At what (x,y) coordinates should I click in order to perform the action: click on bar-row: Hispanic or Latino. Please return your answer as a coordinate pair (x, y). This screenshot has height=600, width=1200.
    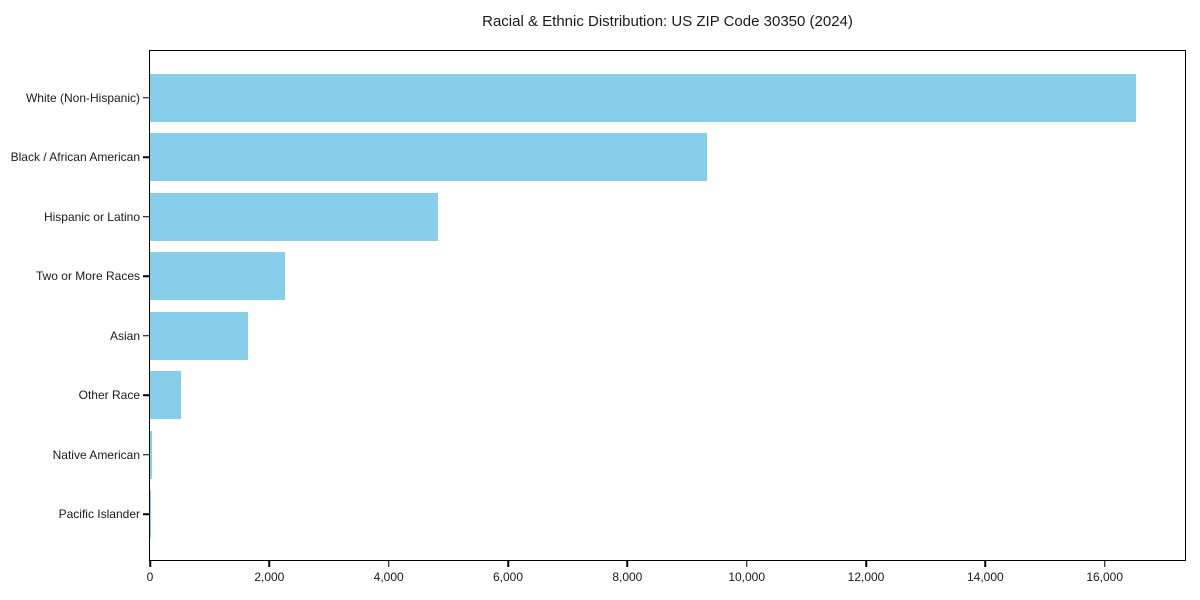
    Looking at the image, I should click on (614, 217).